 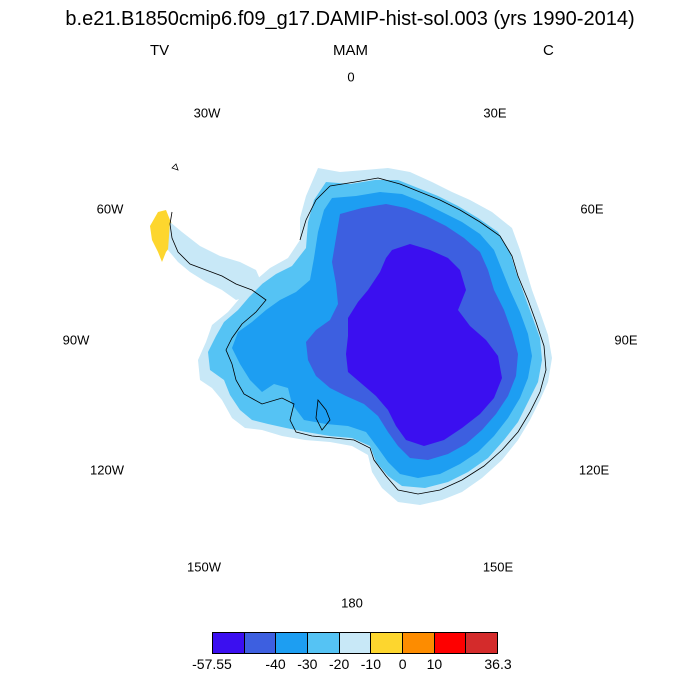 I want to click on peninsula-fringe, so click(x=215, y=261).